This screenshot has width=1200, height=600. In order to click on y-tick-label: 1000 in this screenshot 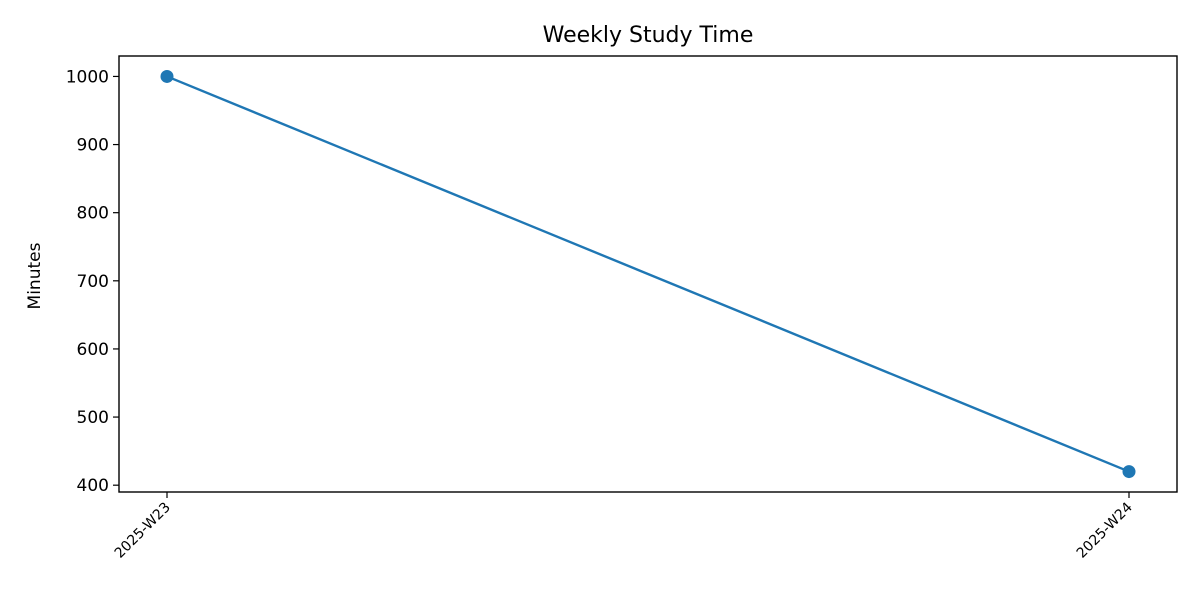, I will do `click(87, 77)`.